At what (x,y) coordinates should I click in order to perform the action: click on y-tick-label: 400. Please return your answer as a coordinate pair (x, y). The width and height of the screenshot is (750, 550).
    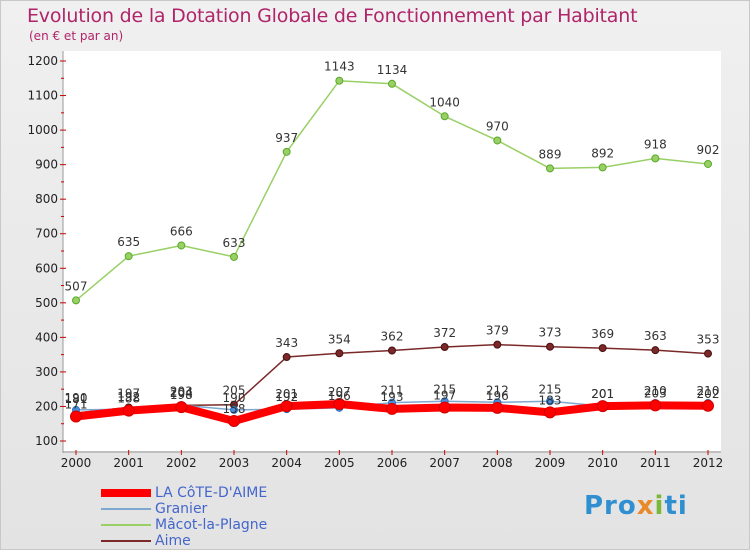
    Looking at the image, I should click on (46, 337).